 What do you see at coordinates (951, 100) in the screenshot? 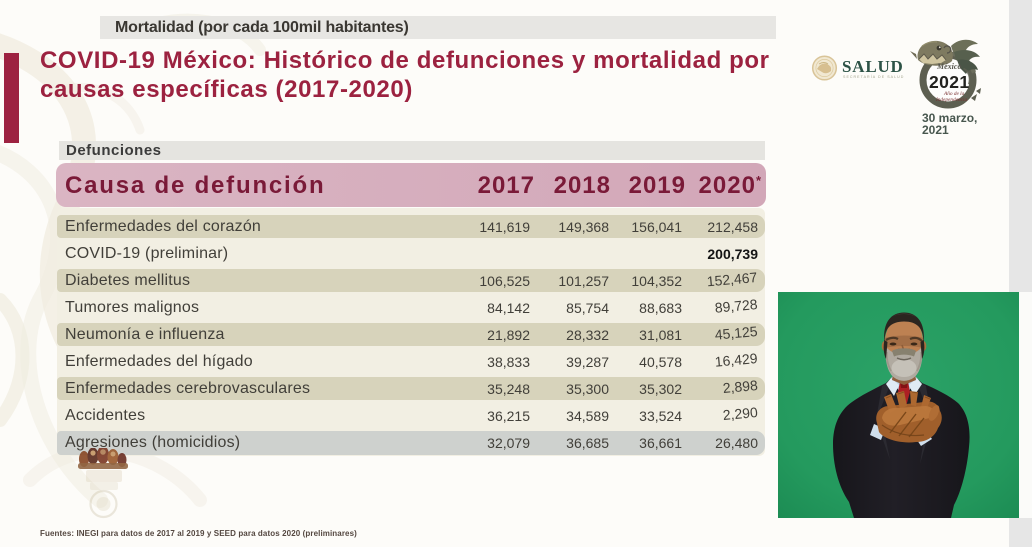
I see `svg-text: Independencia` at bounding box center [951, 100].